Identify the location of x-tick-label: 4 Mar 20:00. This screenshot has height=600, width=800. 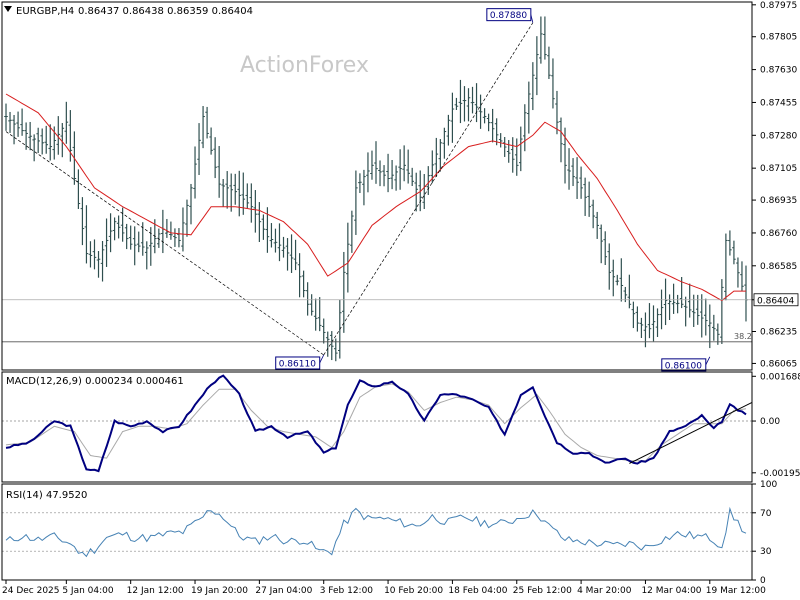
(604, 591).